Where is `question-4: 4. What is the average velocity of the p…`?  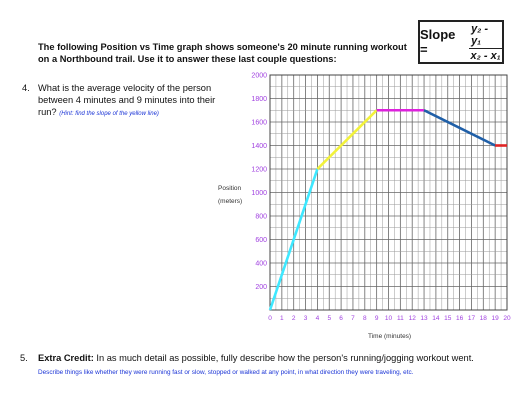
question-4: 4. What is the average velocity of the p… is located at coordinates (122, 101).